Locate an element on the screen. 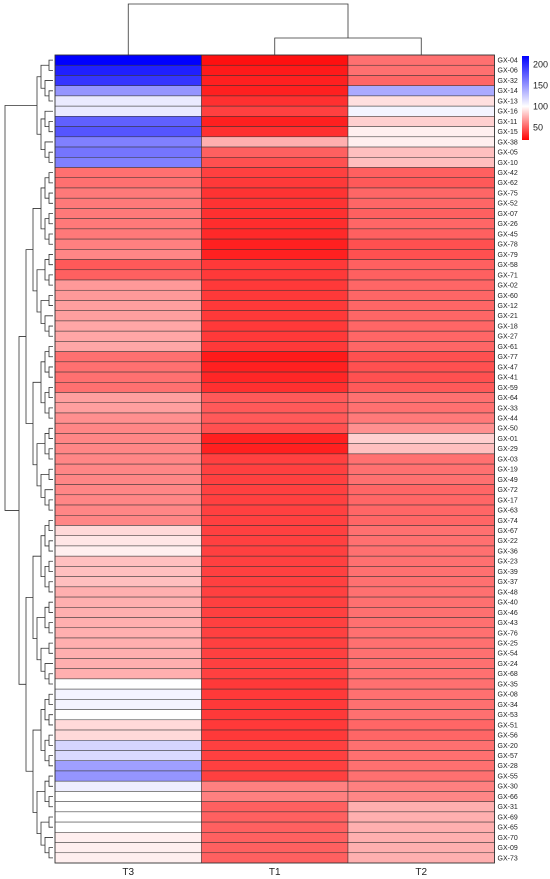 This screenshot has width=550, height=879. row-label: GX-57 is located at coordinates (508, 756).